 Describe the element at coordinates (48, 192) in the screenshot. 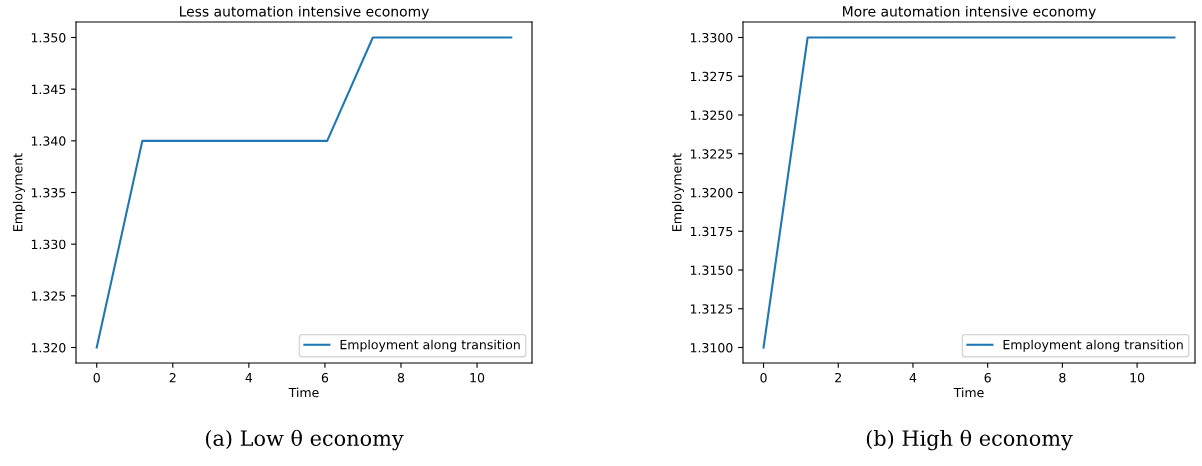

I see `y-tick-label: 1.335` at that location.